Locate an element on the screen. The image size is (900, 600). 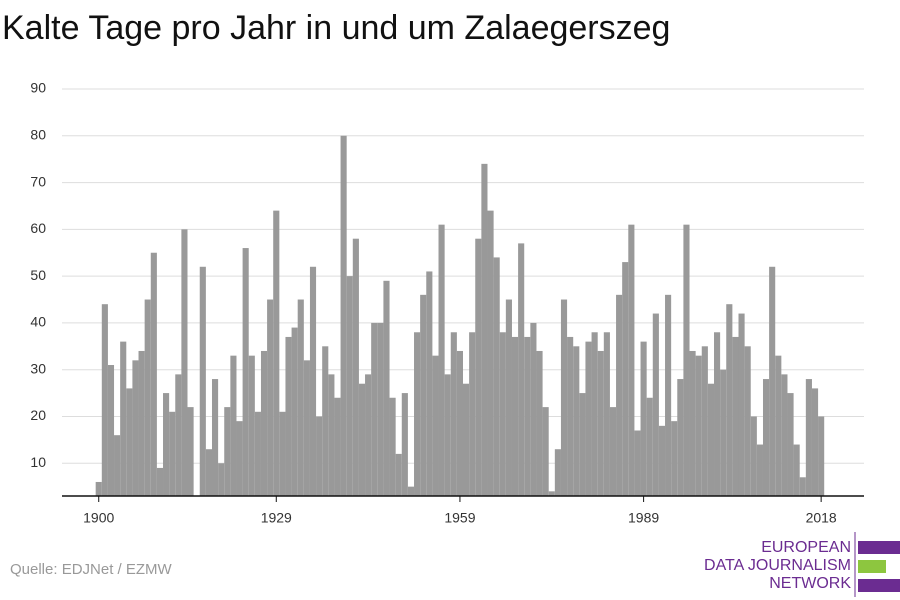
logo-text: EUROPEAN is located at coordinates (806, 547).